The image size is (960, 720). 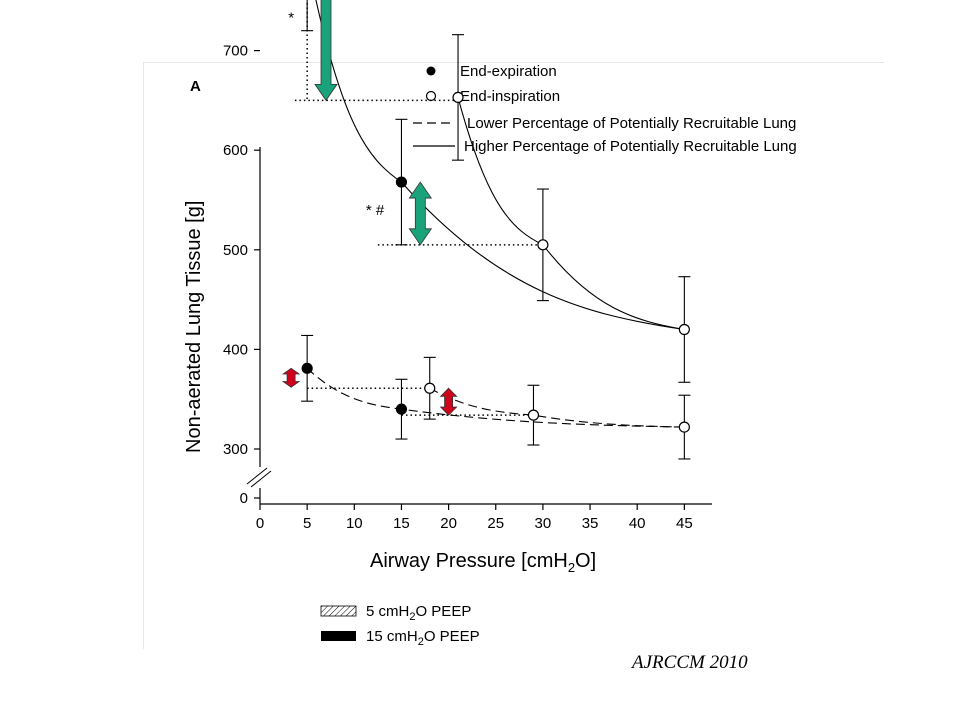 I want to click on y-tick-label: 600, so click(x=235, y=150).